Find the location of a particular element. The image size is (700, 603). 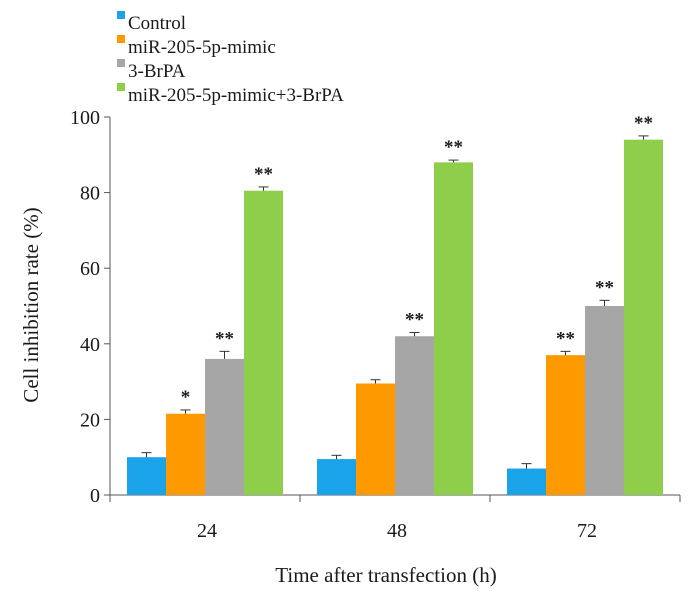

legend-label: miR-205-5p-mimic is located at coordinates (202, 47).